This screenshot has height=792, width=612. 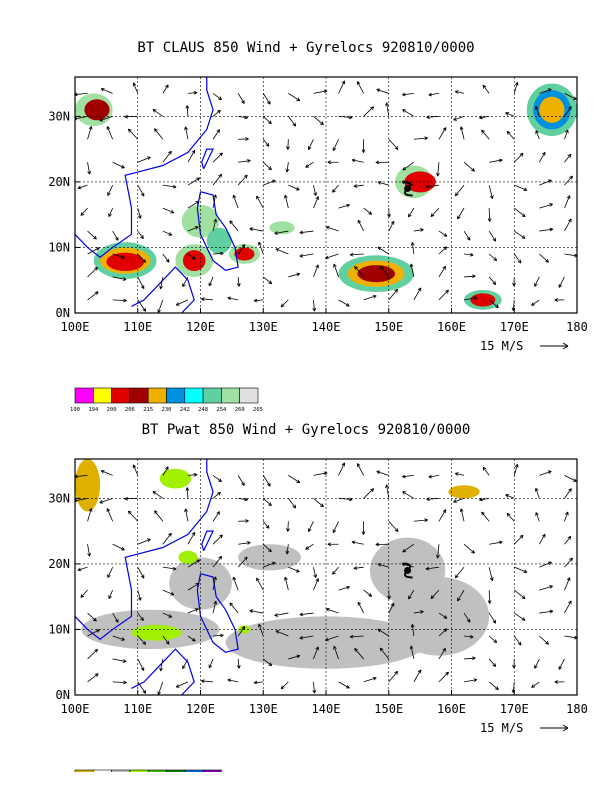 What do you see at coordinates (93, 410) in the screenshot?
I see `colorbar-label: 194` at bounding box center [93, 410].